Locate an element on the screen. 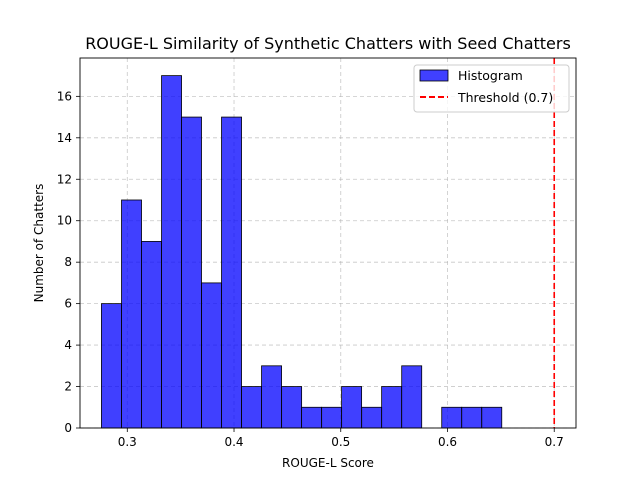 Image resolution: width=640 pixels, height=480 pixels. x-tick-label-1: 0.4 is located at coordinates (233, 442).